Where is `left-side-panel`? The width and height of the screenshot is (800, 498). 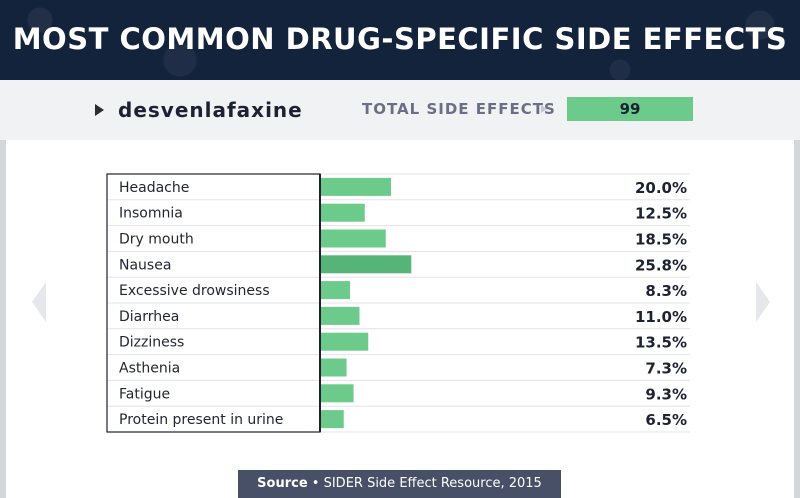 left-side-panel is located at coordinates (3, 319).